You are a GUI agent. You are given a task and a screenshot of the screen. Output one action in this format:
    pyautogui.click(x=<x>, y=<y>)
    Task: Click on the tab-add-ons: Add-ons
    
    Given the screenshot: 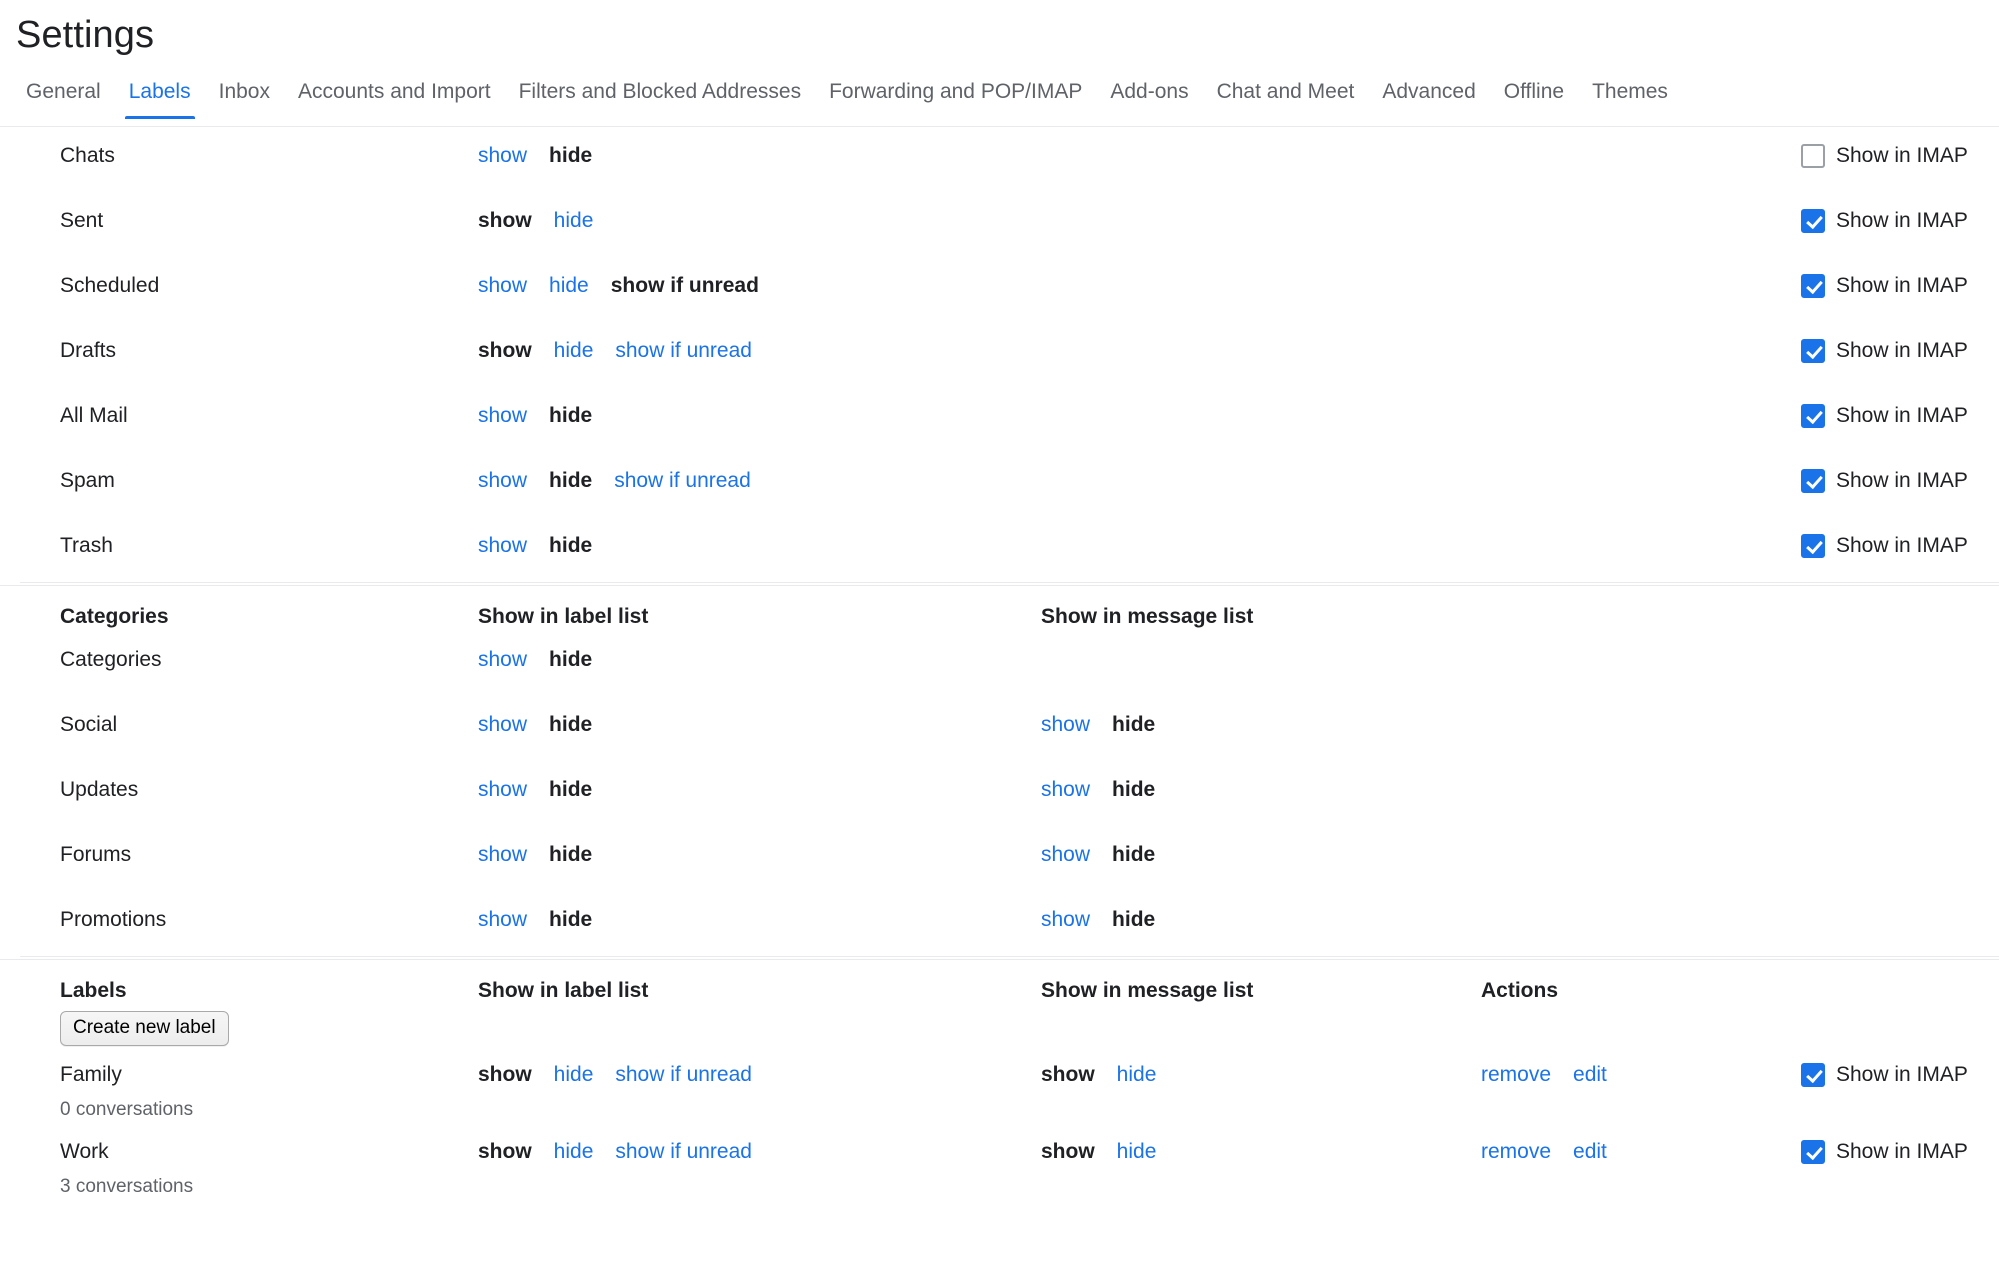 What is the action you would take?
    pyautogui.click(x=1149, y=99)
    